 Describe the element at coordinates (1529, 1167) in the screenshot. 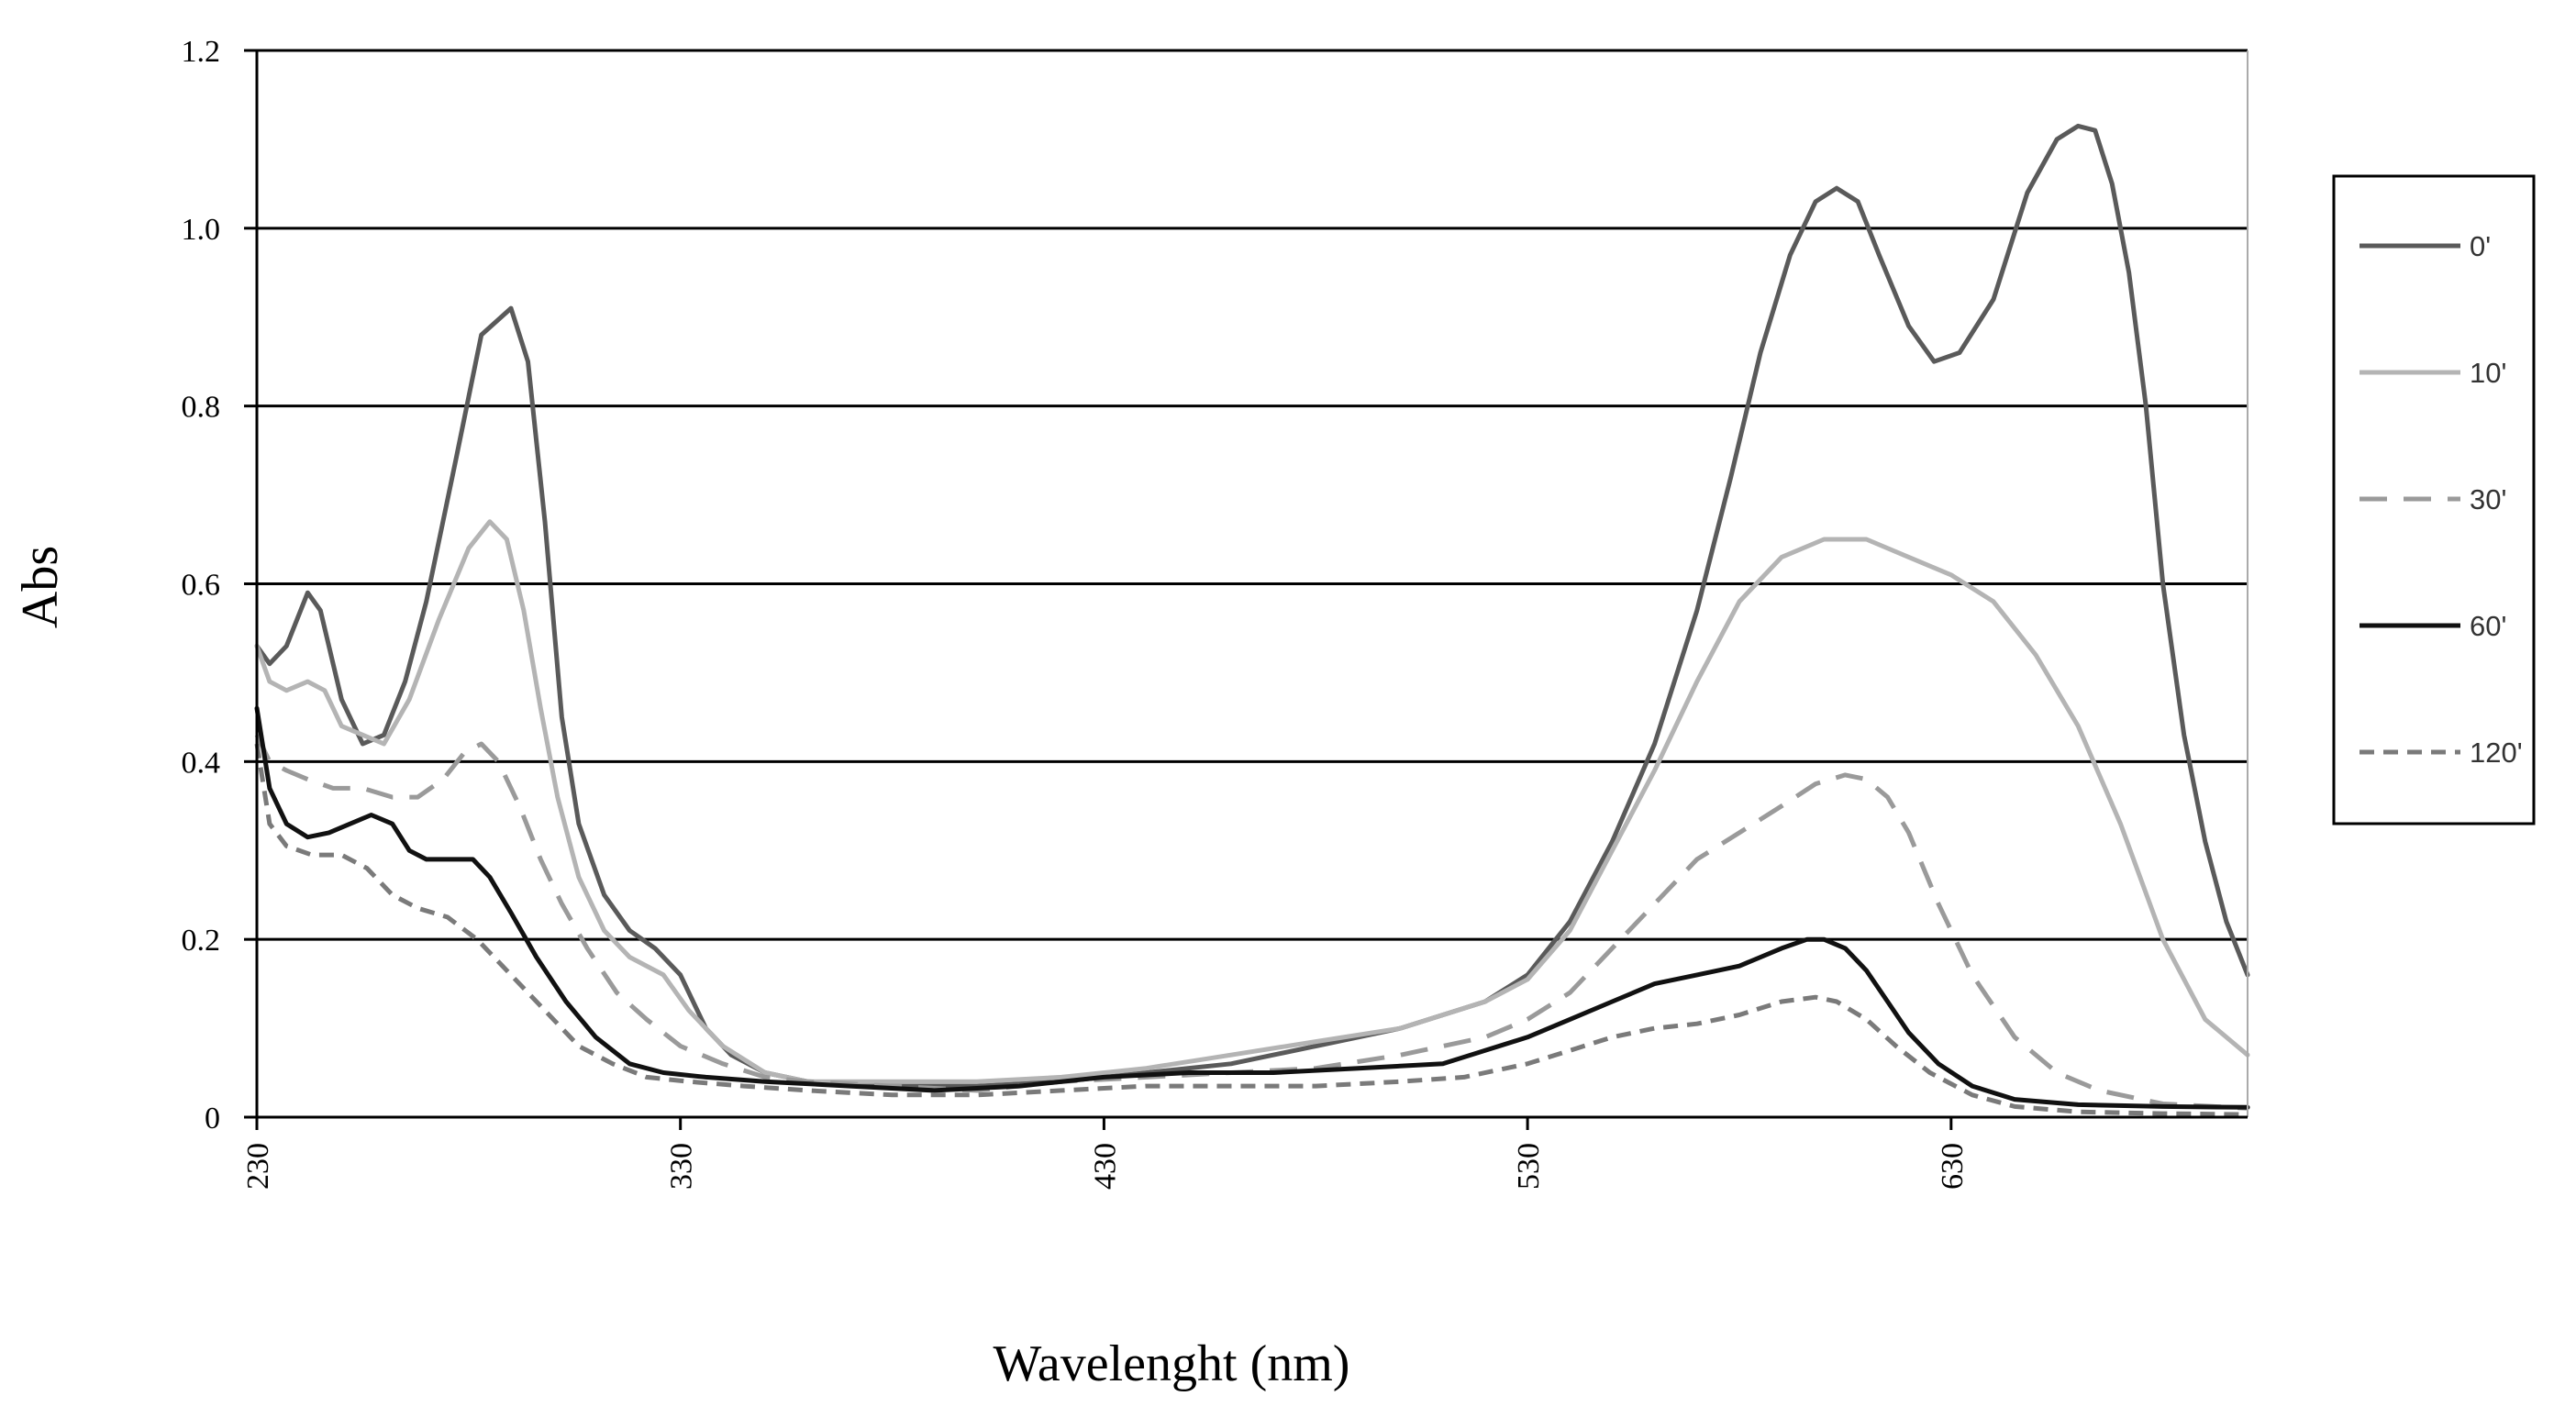

I see `x-tick-label: 530` at that location.